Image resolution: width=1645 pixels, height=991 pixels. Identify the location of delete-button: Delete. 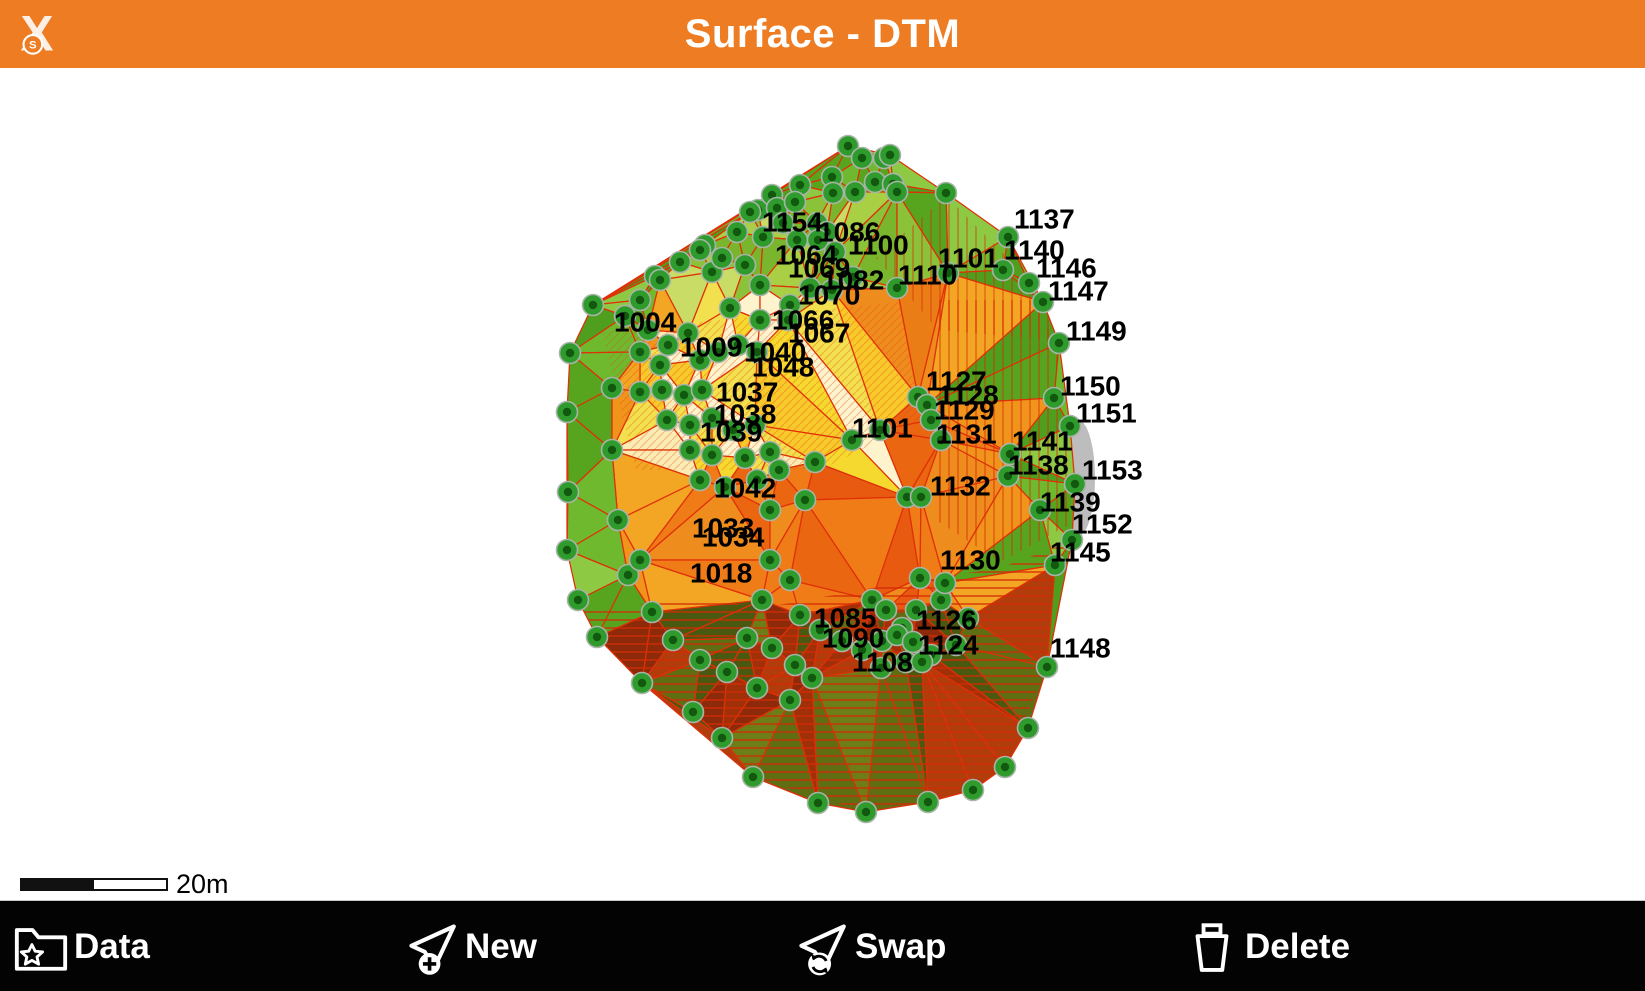
(1266, 946).